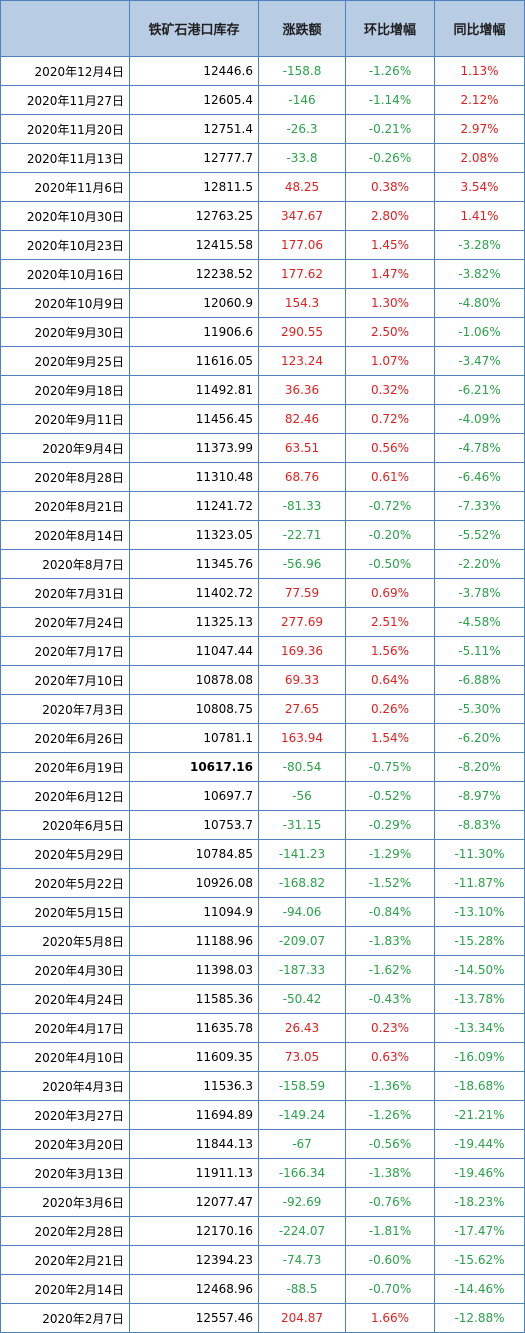  Describe the element at coordinates (302, 390) in the screenshot. I see `change-cell: 36.36` at that location.